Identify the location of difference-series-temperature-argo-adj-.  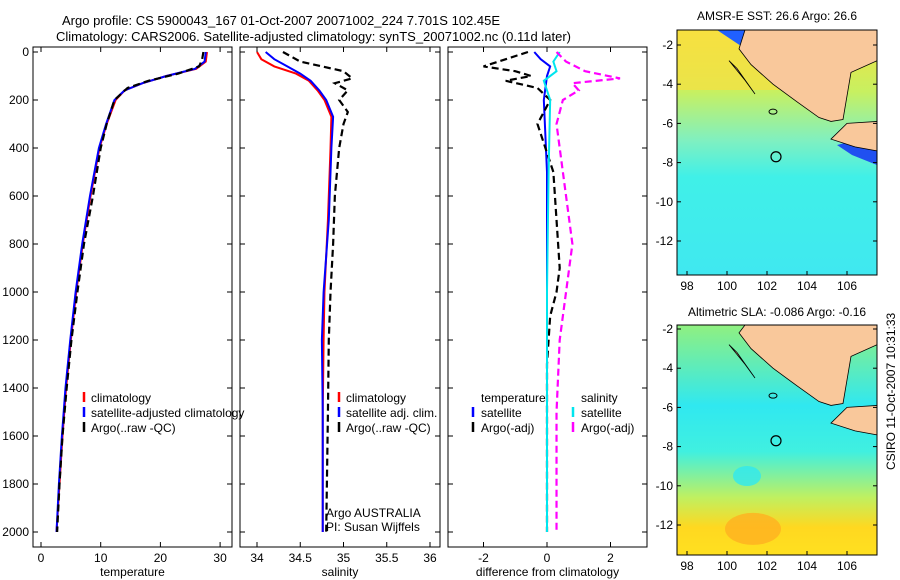
(522, 291).